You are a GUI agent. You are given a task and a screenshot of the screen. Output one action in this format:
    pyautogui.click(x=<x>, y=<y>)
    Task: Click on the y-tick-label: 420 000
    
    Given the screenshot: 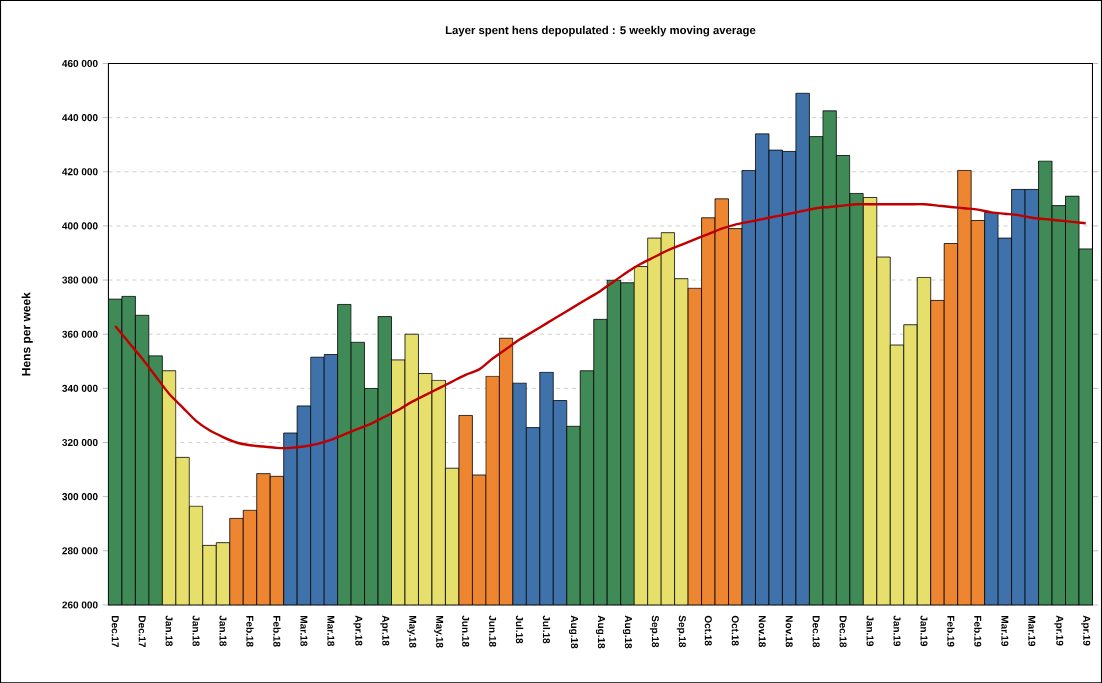 What is the action you would take?
    pyautogui.click(x=80, y=172)
    